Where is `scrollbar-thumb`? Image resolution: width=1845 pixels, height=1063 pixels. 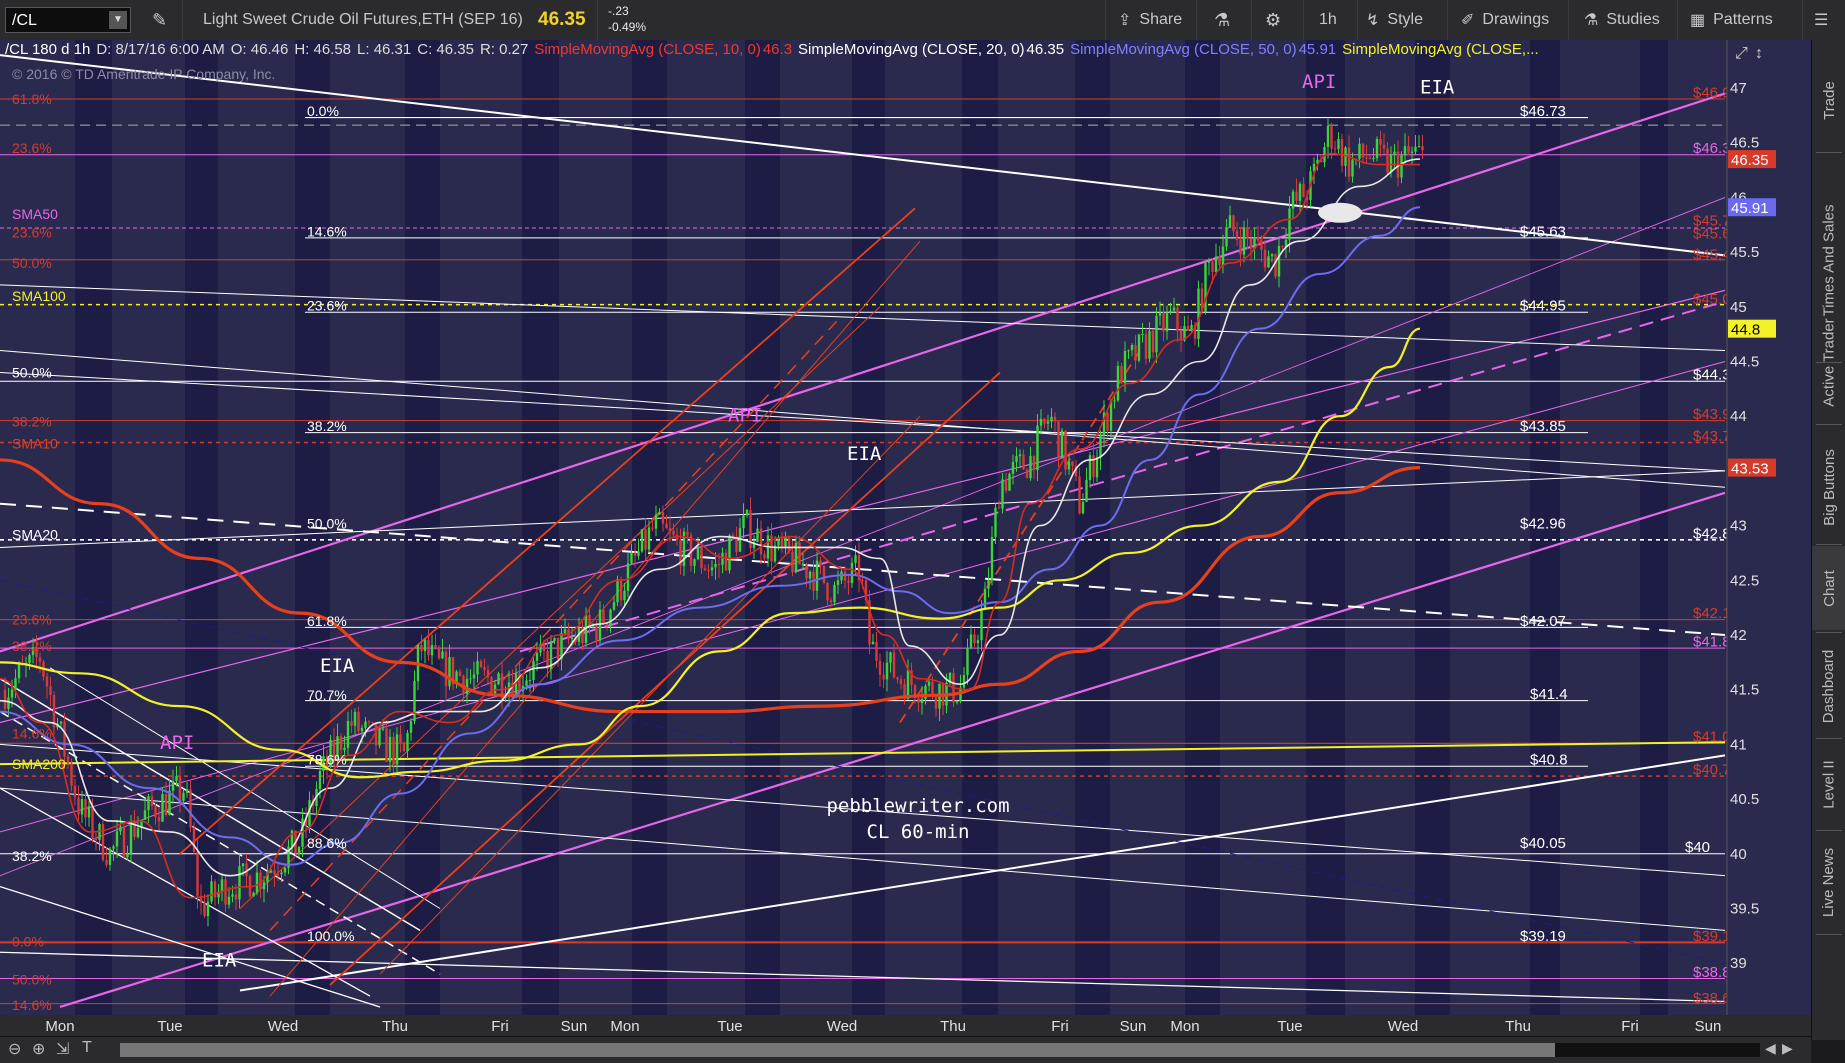 scrollbar-thumb is located at coordinates (837, 1050).